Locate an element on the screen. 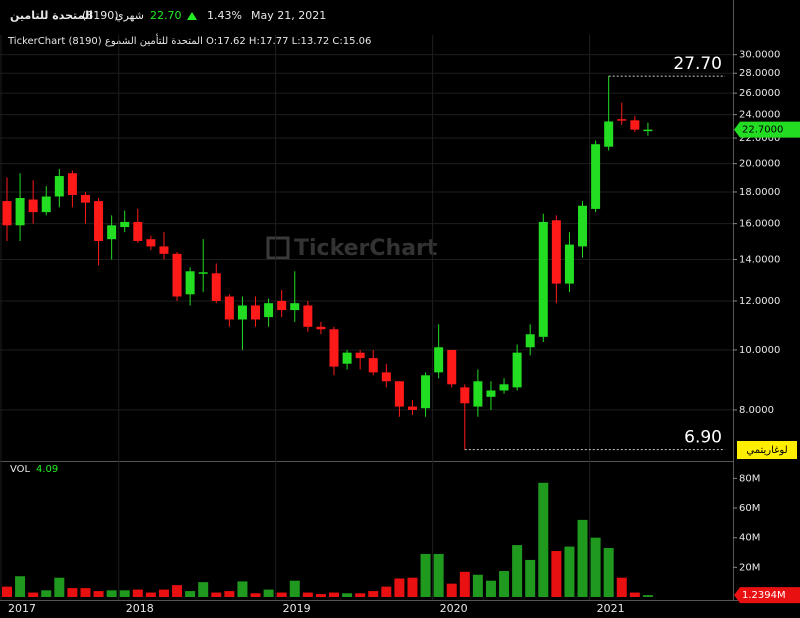  watermark-text: TickerChart is located at coordinates (366, 248).